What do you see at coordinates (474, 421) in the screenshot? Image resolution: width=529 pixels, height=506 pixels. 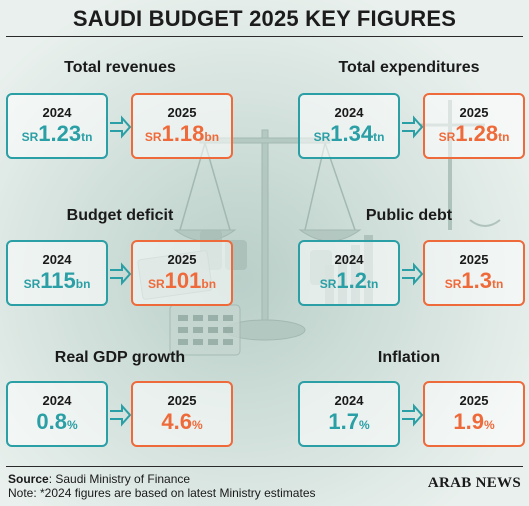 I see `value-text: 1.9%` at bounding box center [474, 421].